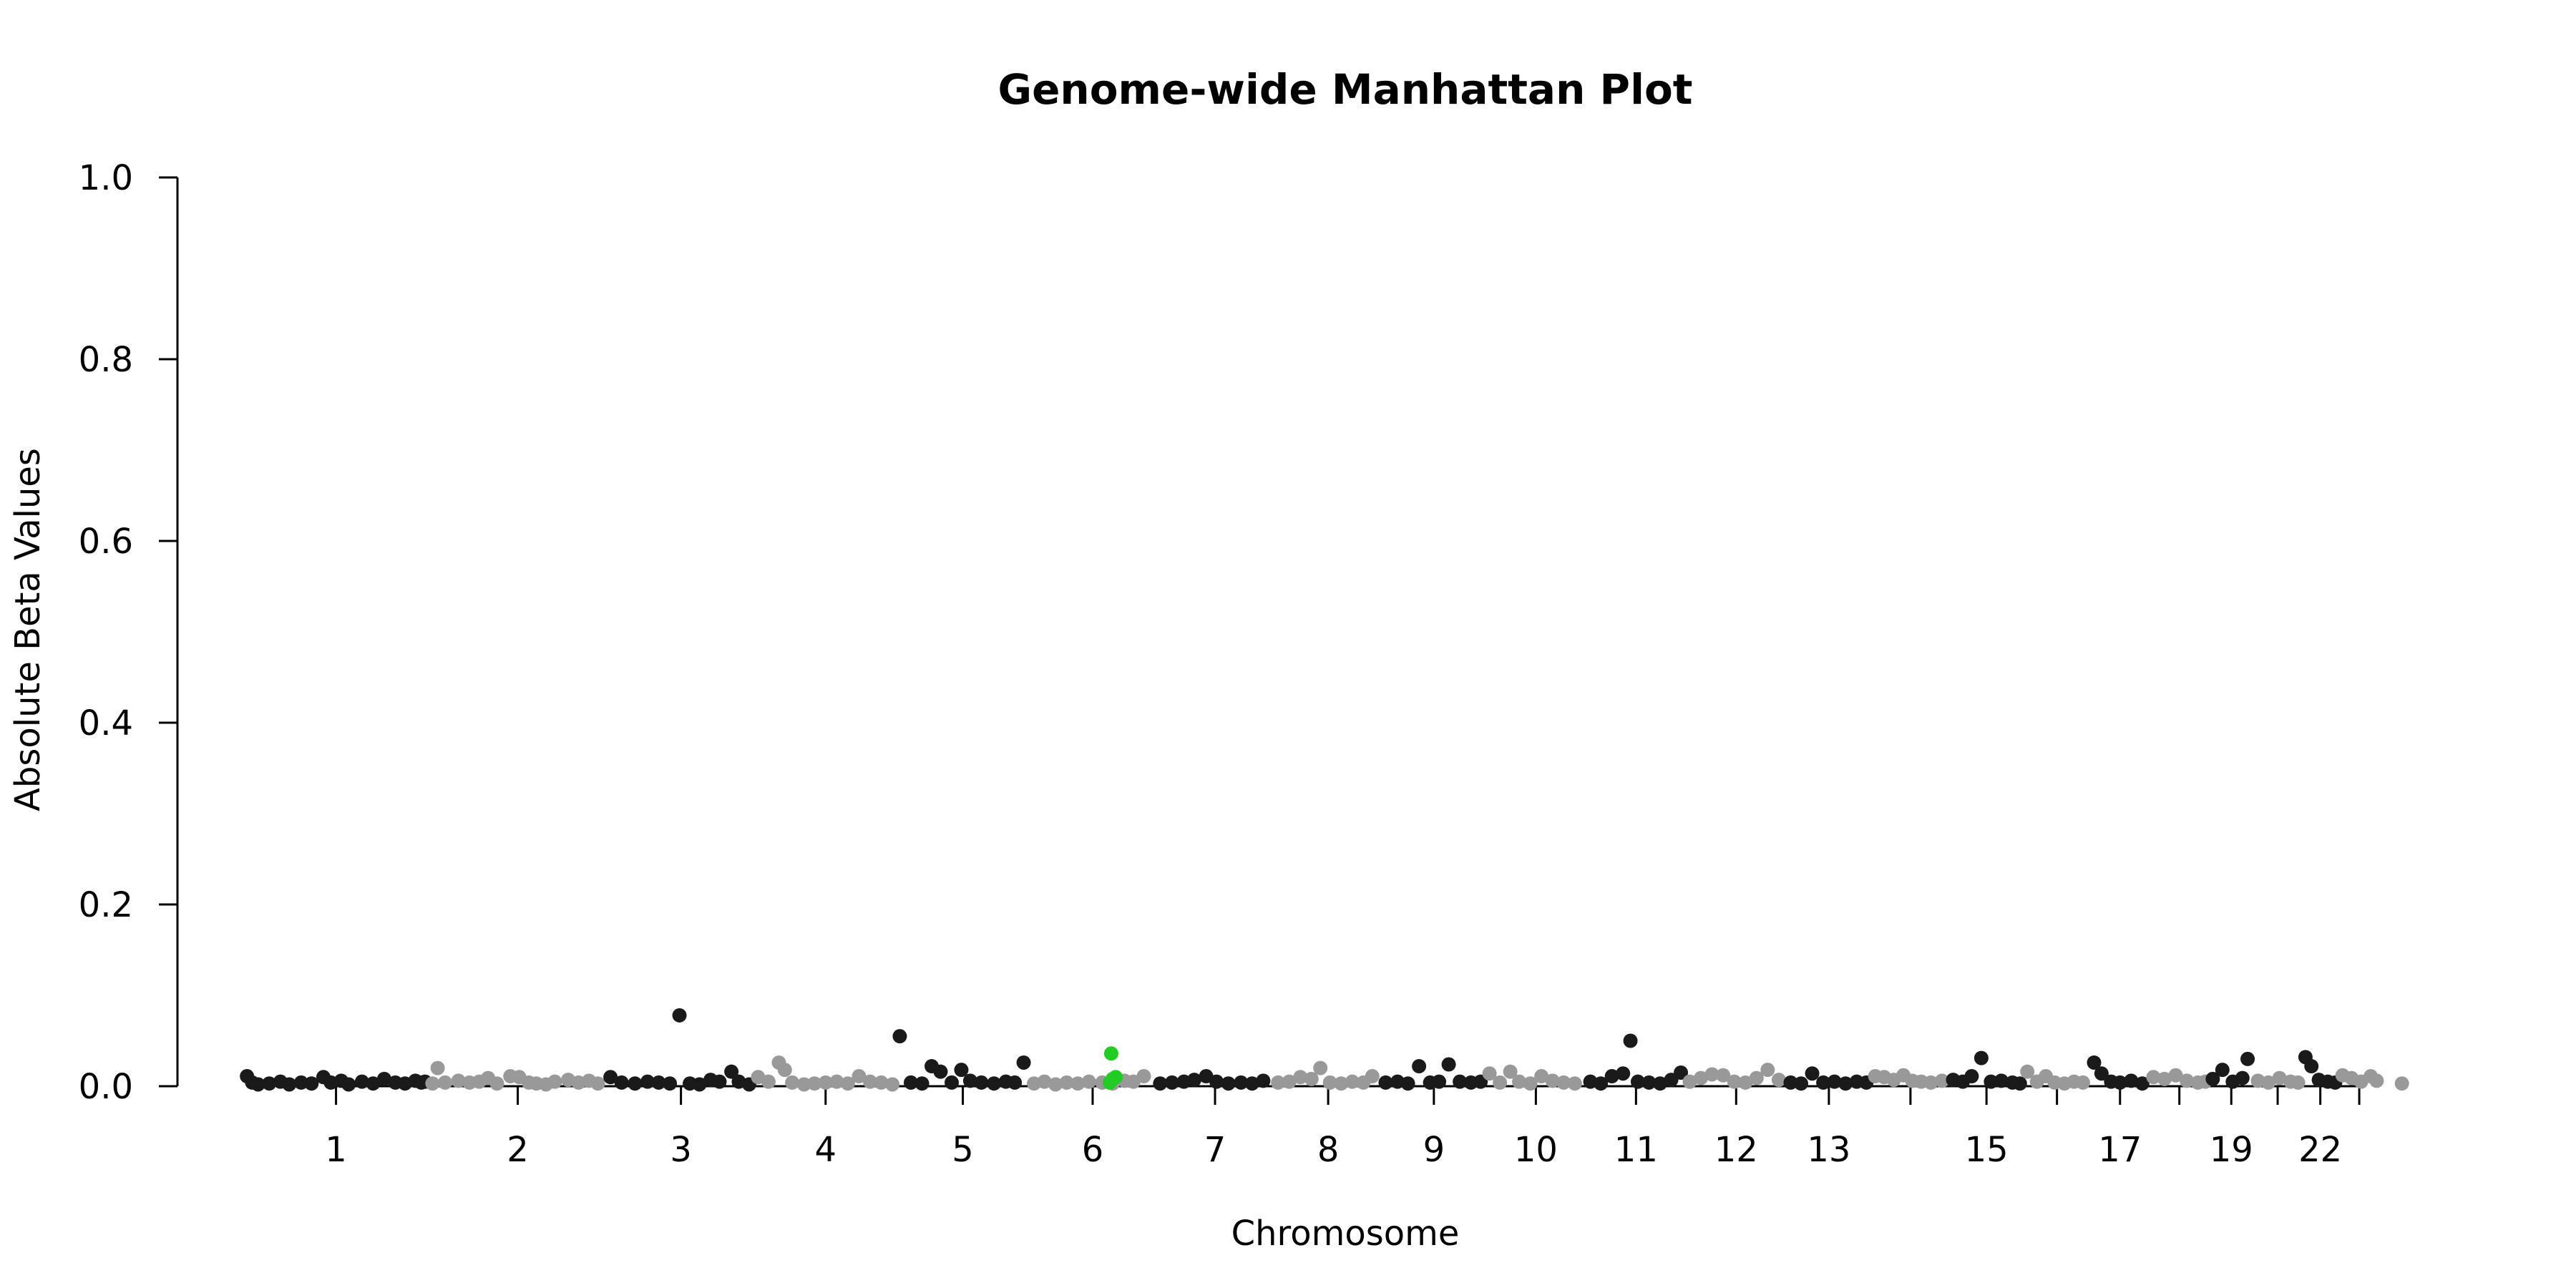 The image size is (2576, 1288). I want to click on y-tick-label: 0.4, so click(106, 723).